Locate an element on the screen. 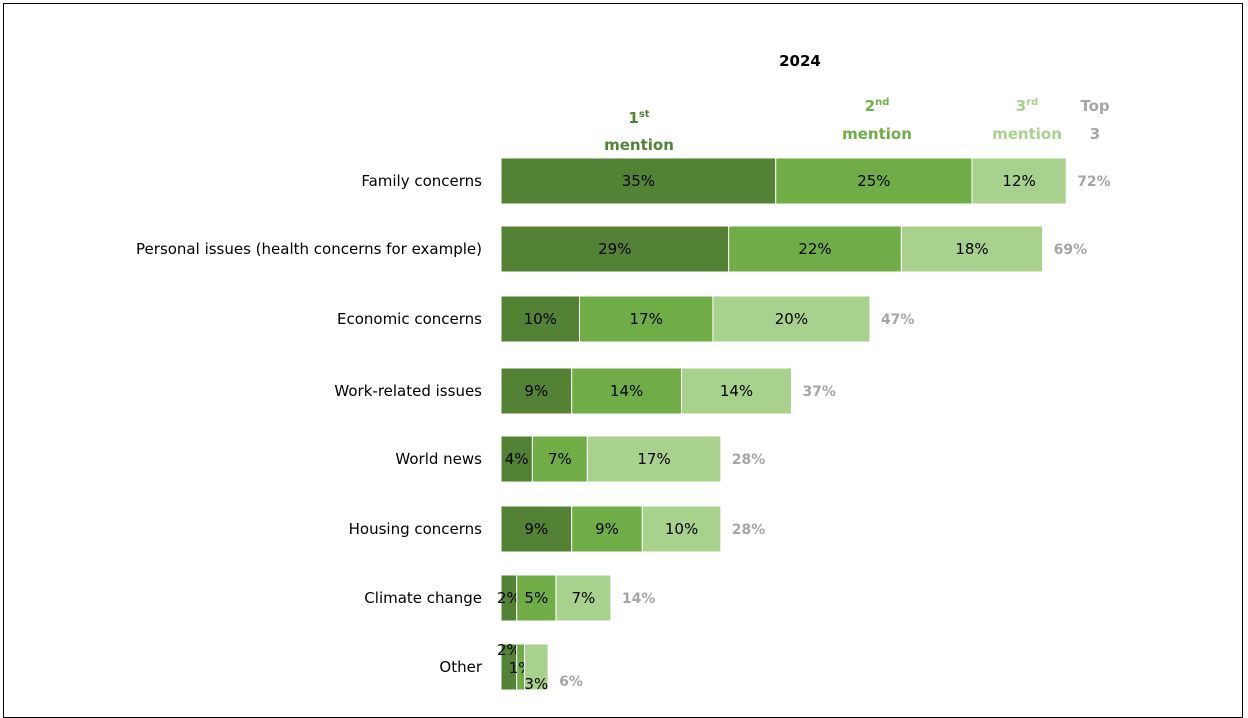  column-header-2-number: 2 is located at coordinates (870, 106).